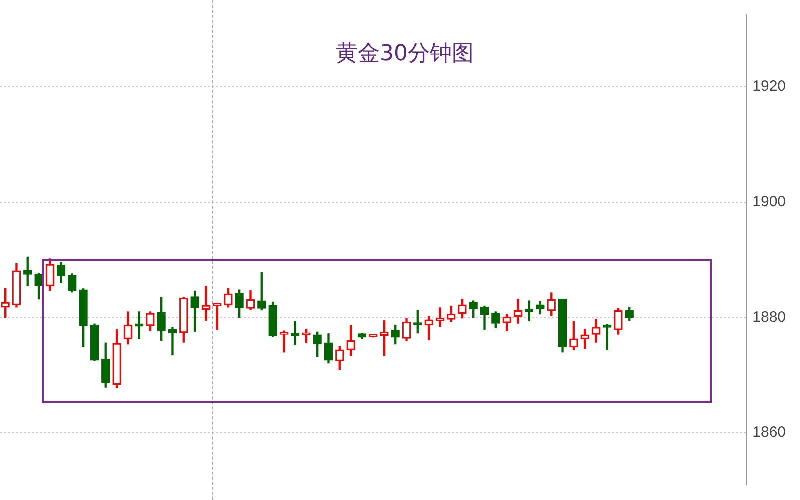  What do you see at coordinates (769, 202) in the screenshot?
I see `y-tick-label: 1900` at bounding box center [769, 202].